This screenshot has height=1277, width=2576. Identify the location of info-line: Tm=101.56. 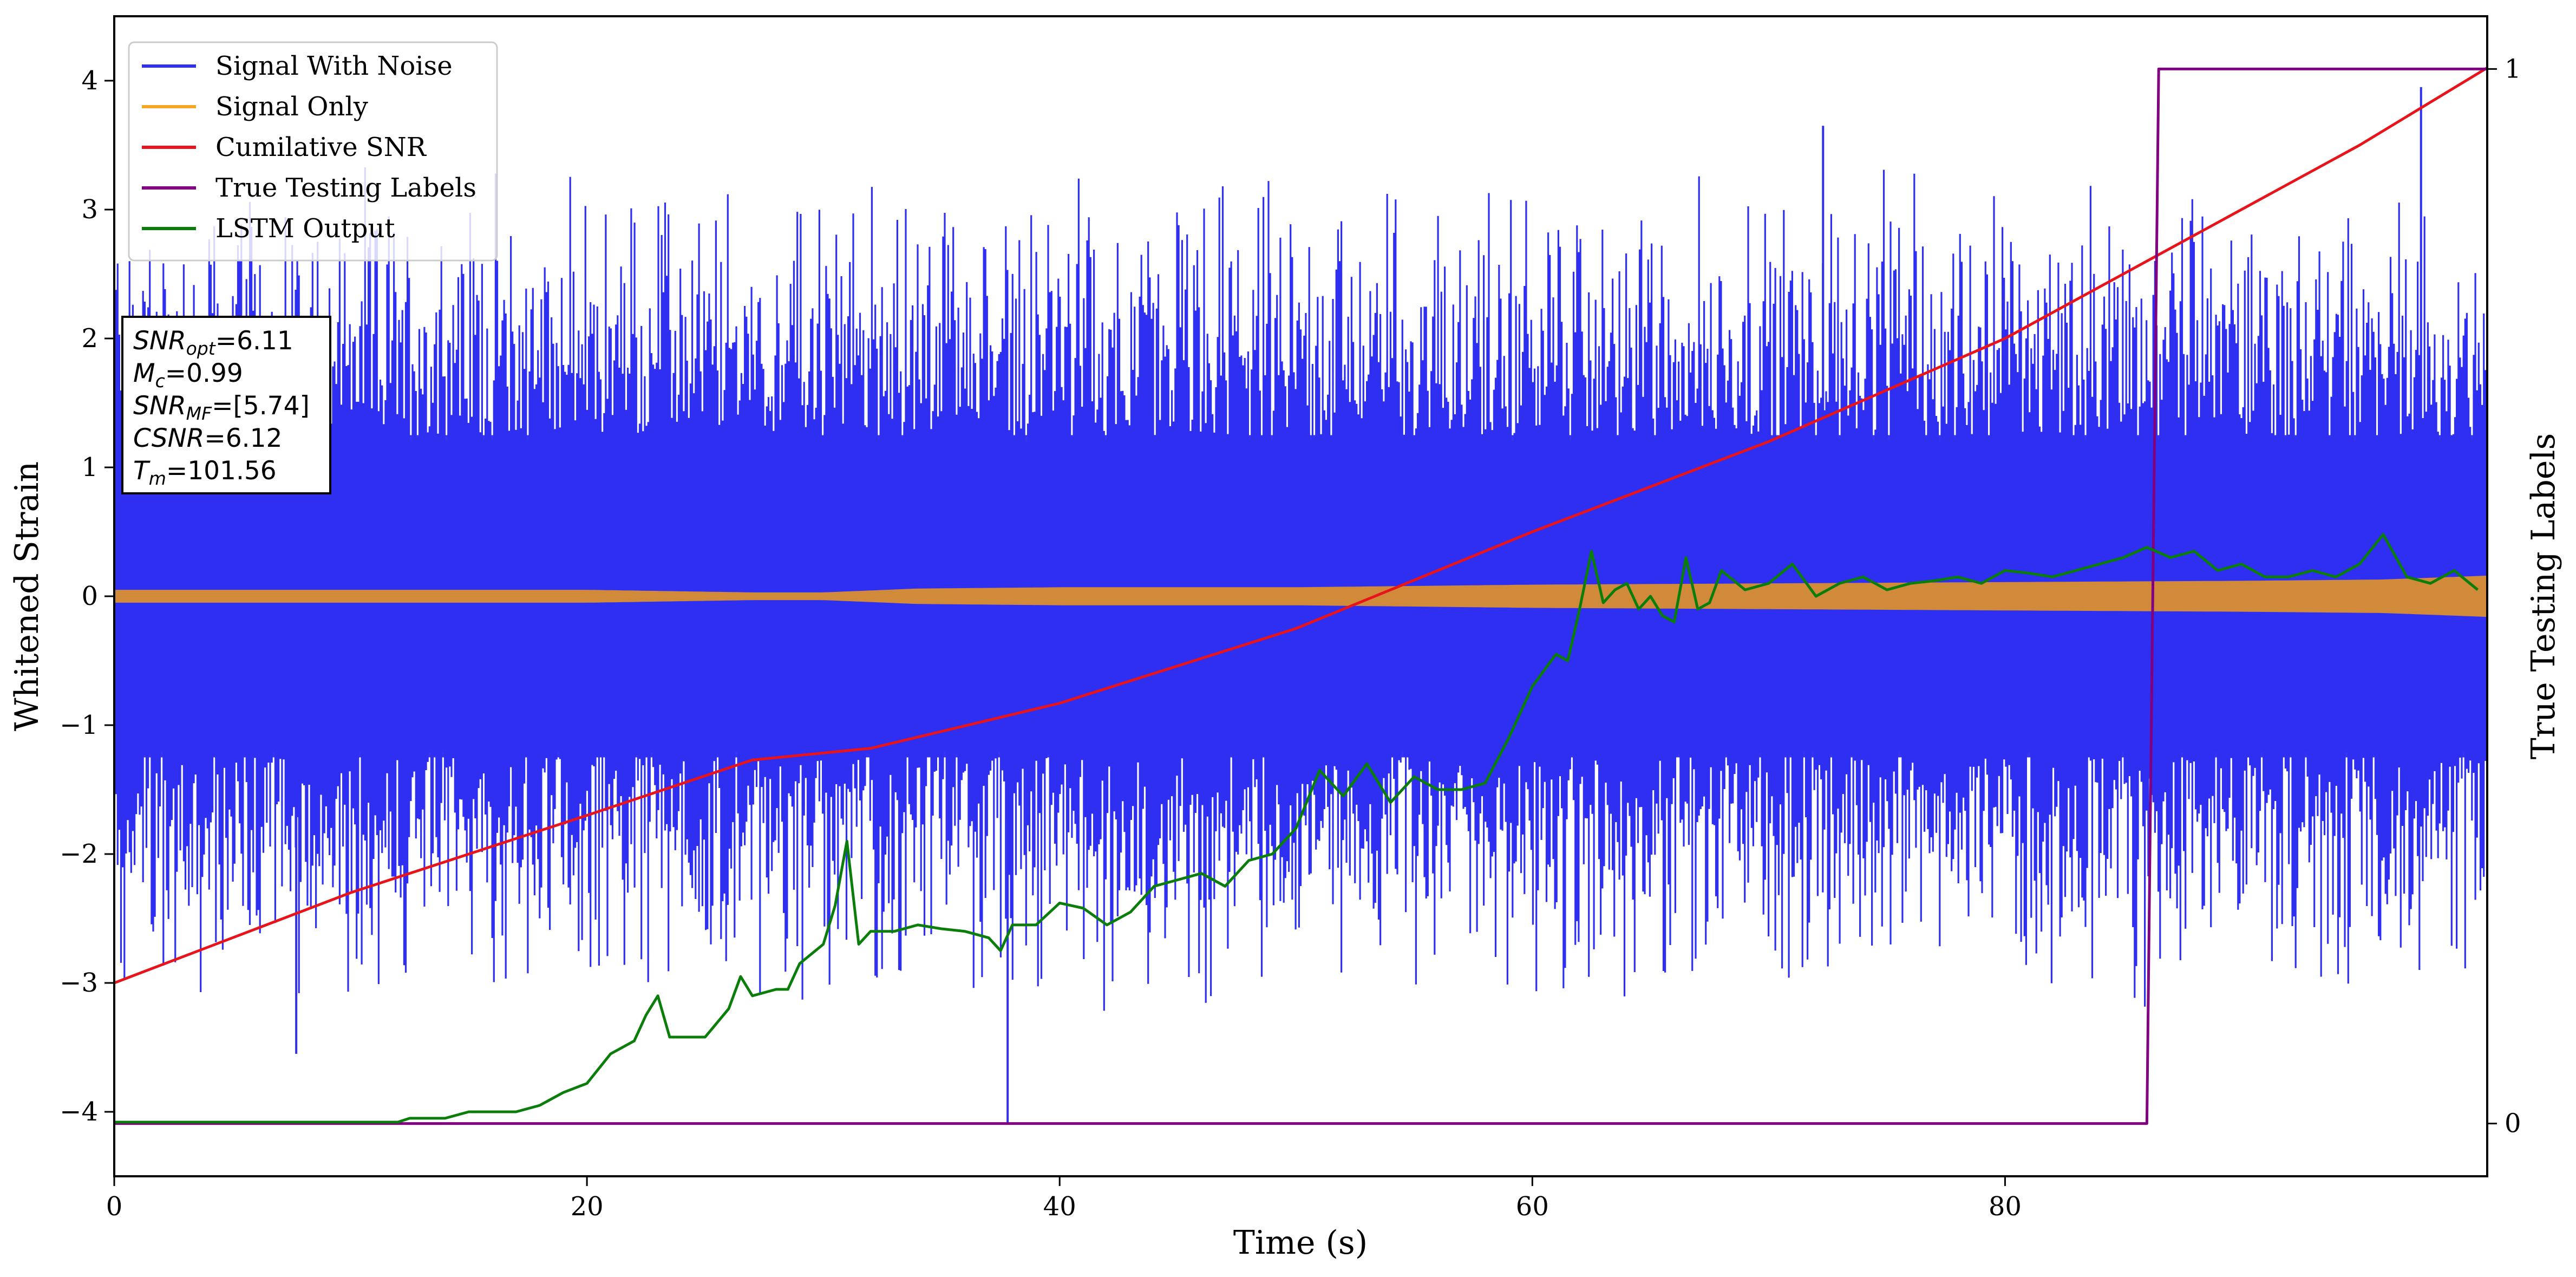
(205, 472).